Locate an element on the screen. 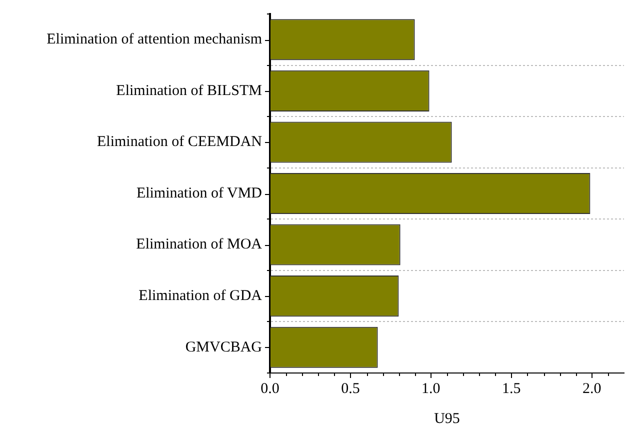 Image resolution: width=634 pixels, height=432 pixels. y-tick-label: Elimination of GDA is located at coordinates (200, 296).